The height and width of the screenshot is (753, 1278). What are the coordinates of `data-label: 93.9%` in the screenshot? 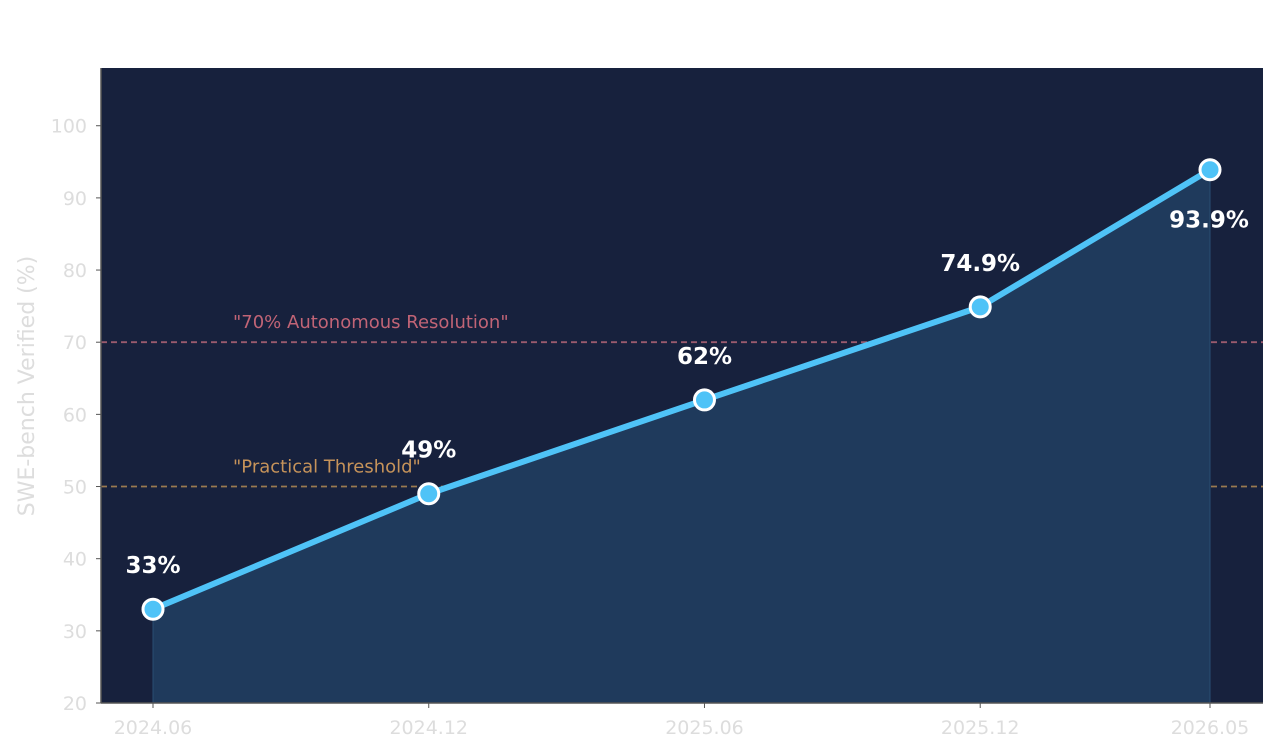 It's located at (1209, 221).